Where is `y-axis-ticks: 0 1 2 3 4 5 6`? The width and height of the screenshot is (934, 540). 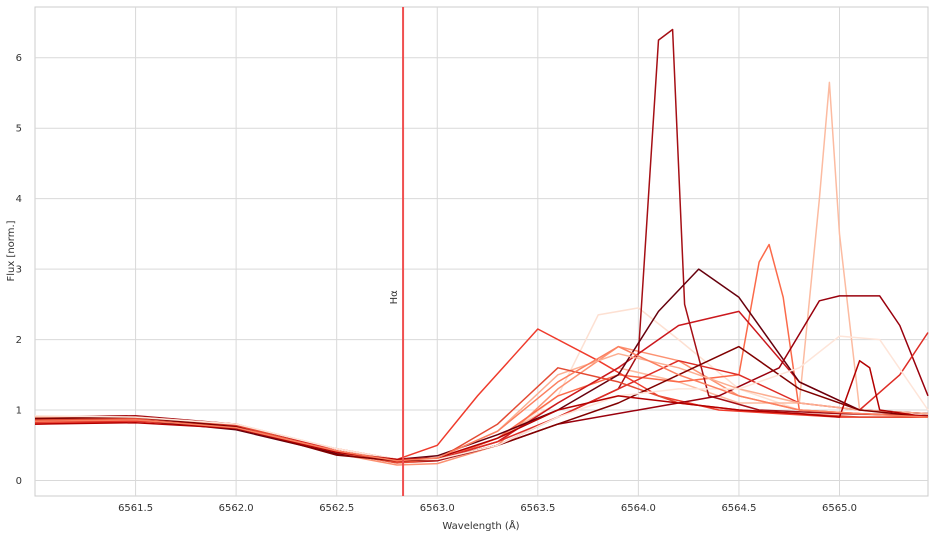
y-axis-ticks: 0 1 2 3 4 5 6 is located at coordinates (19, 270).